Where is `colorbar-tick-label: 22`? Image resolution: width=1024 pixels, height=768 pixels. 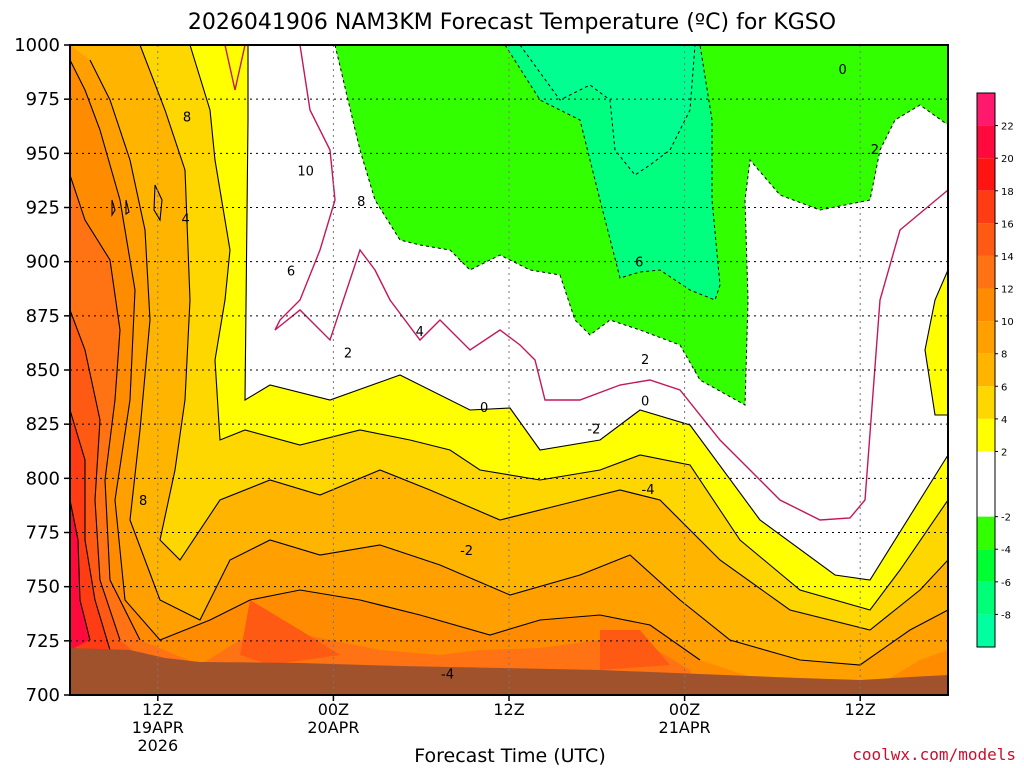
colorbar-tick-label: 22 is located at coordinates (1007, 127).